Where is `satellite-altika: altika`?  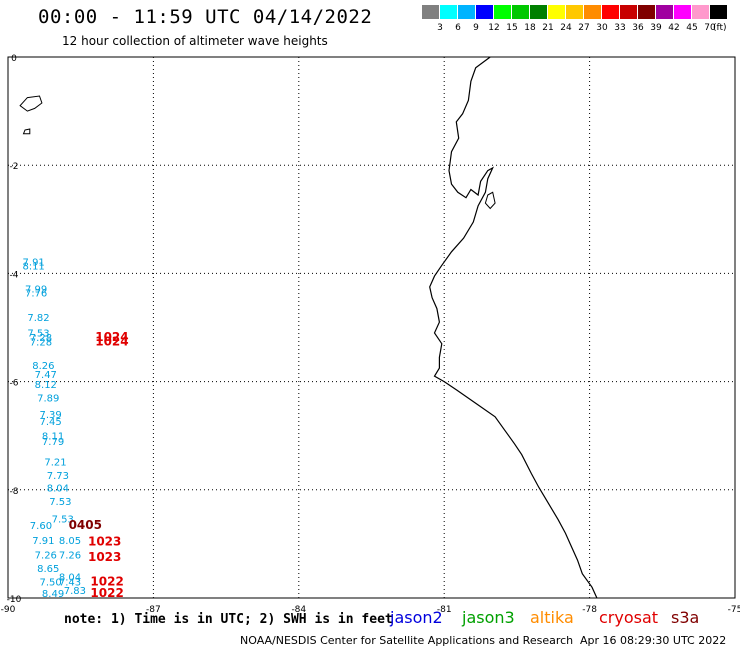
satellite-altika: altika is located at coordinates (552, 617).